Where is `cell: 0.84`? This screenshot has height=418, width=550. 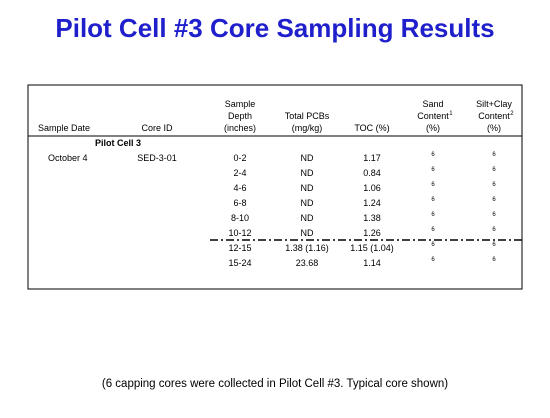
cell: 0.84 is located at coordinates (372, 173).